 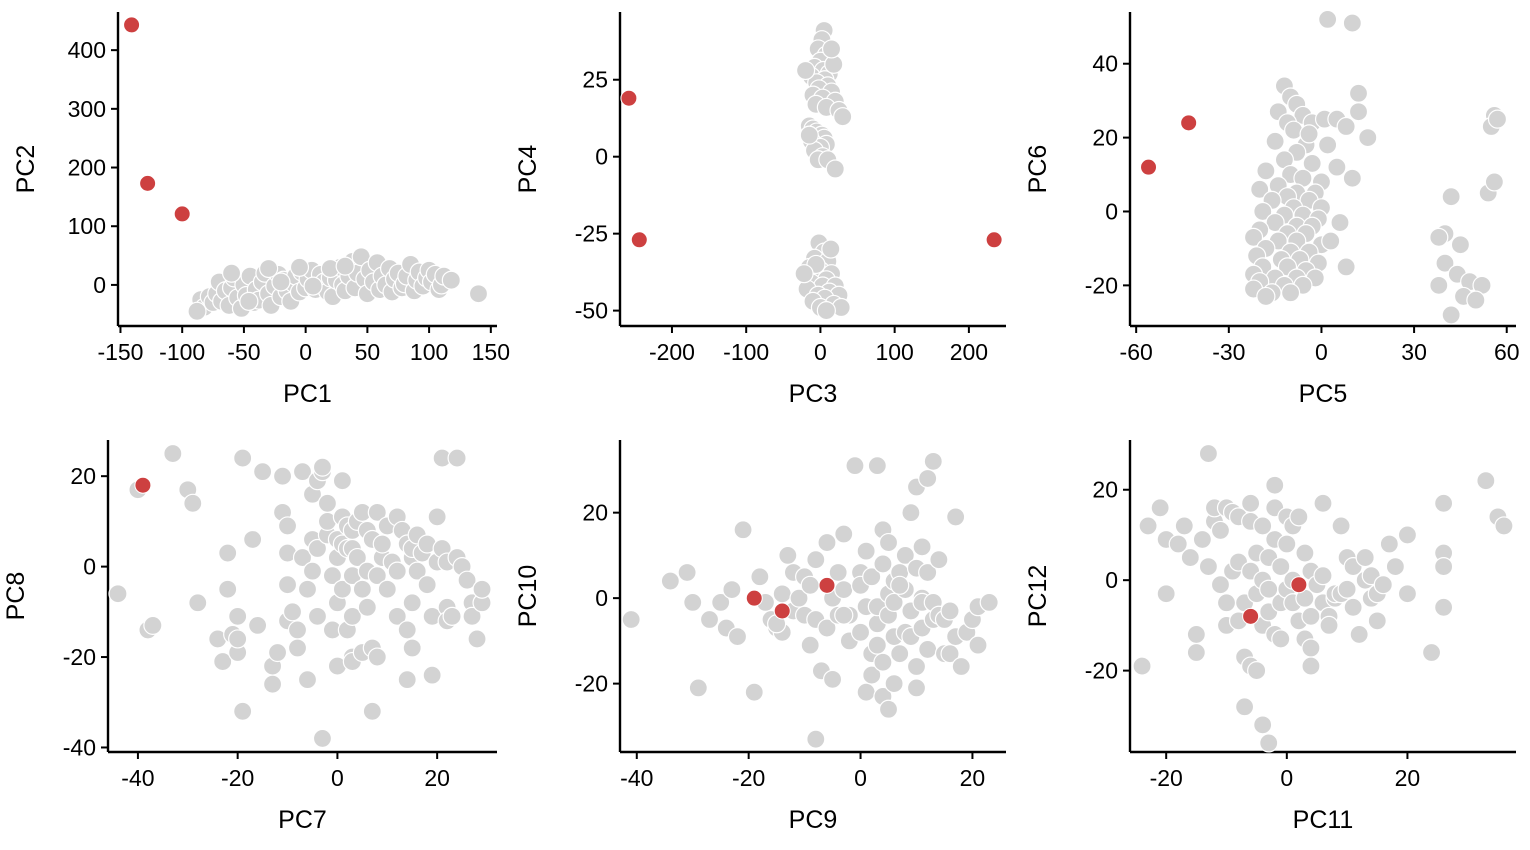 I want to click on x-tick-label: -150, so click(x=120, y=352).